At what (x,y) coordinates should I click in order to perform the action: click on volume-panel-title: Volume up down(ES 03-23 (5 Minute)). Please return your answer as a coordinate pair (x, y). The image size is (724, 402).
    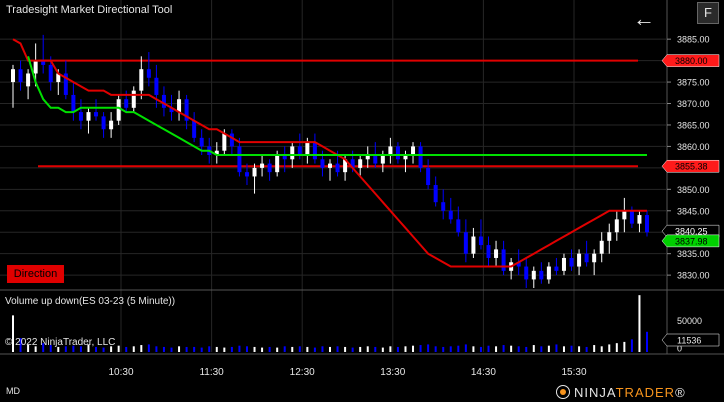
    Looking at the image, I should click on (90, 301).